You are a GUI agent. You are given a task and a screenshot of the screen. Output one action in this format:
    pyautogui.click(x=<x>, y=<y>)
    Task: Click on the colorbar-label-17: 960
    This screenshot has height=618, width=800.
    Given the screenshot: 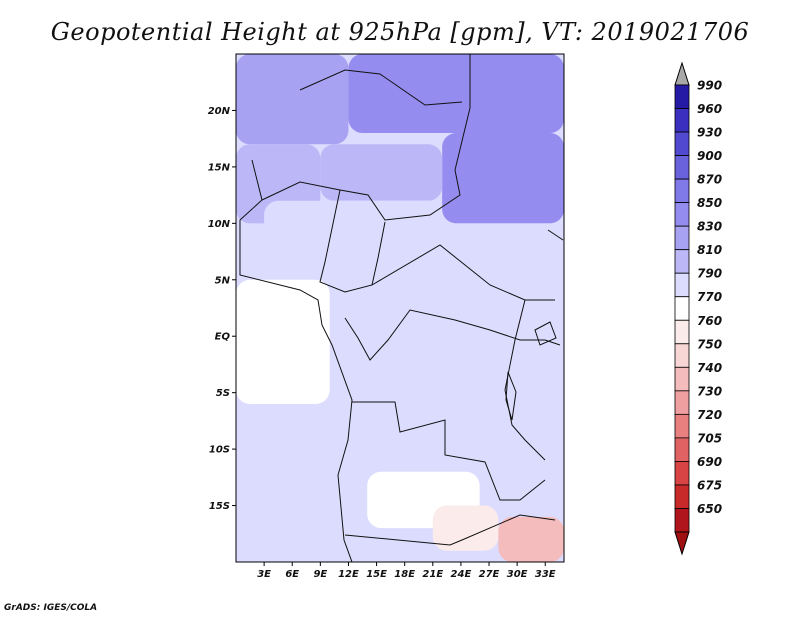 What is the action you would take?
    pyautogui.click(x=709, y=109)
    